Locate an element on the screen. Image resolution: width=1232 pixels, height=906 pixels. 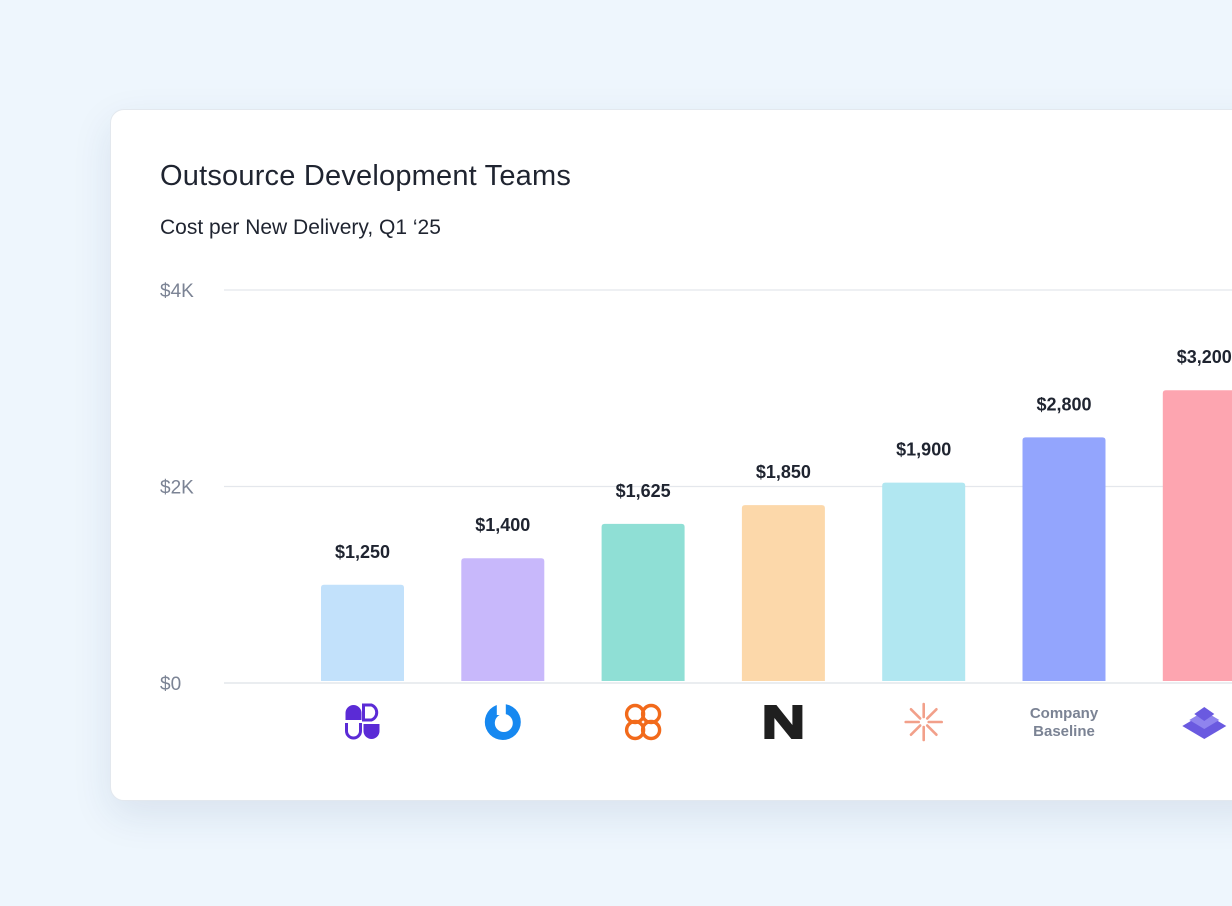
data-label: $1,250 is located at coordinates (362, 552).